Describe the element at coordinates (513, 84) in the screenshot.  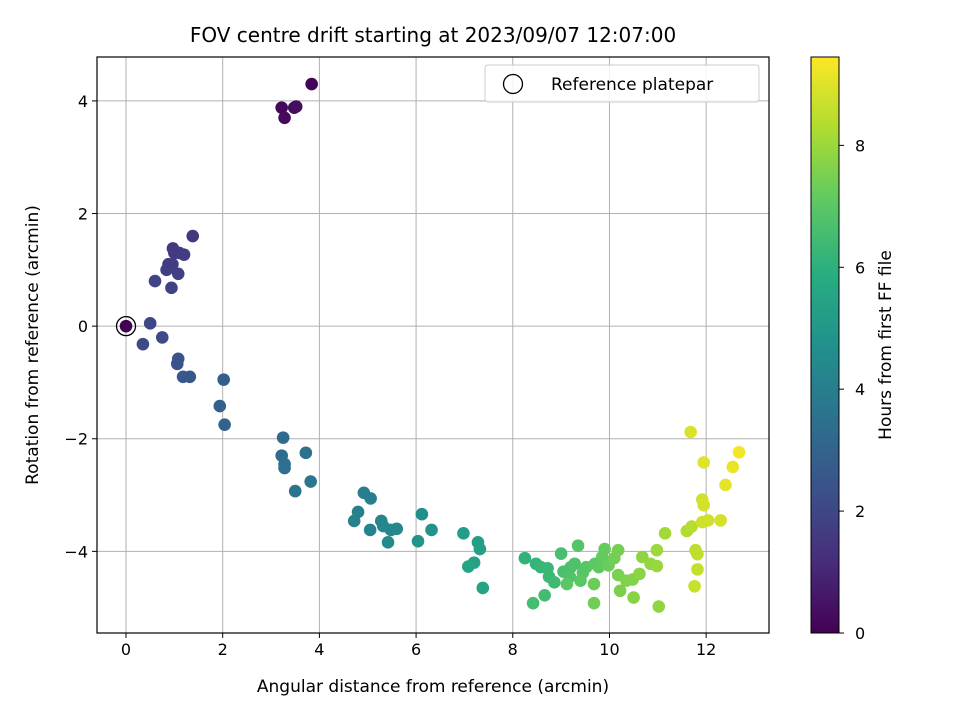
I see `legend-marker` at that location.